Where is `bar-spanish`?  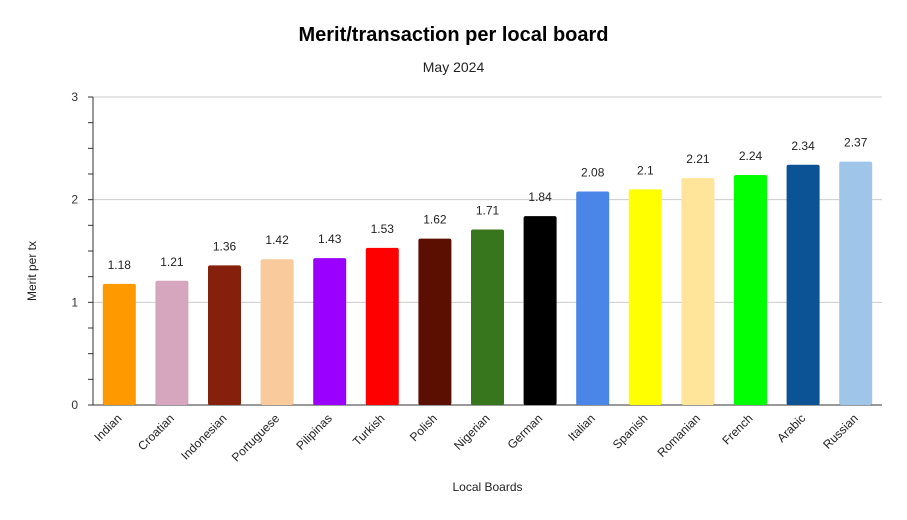 bar-spanish is located at coordinates (645, 297).